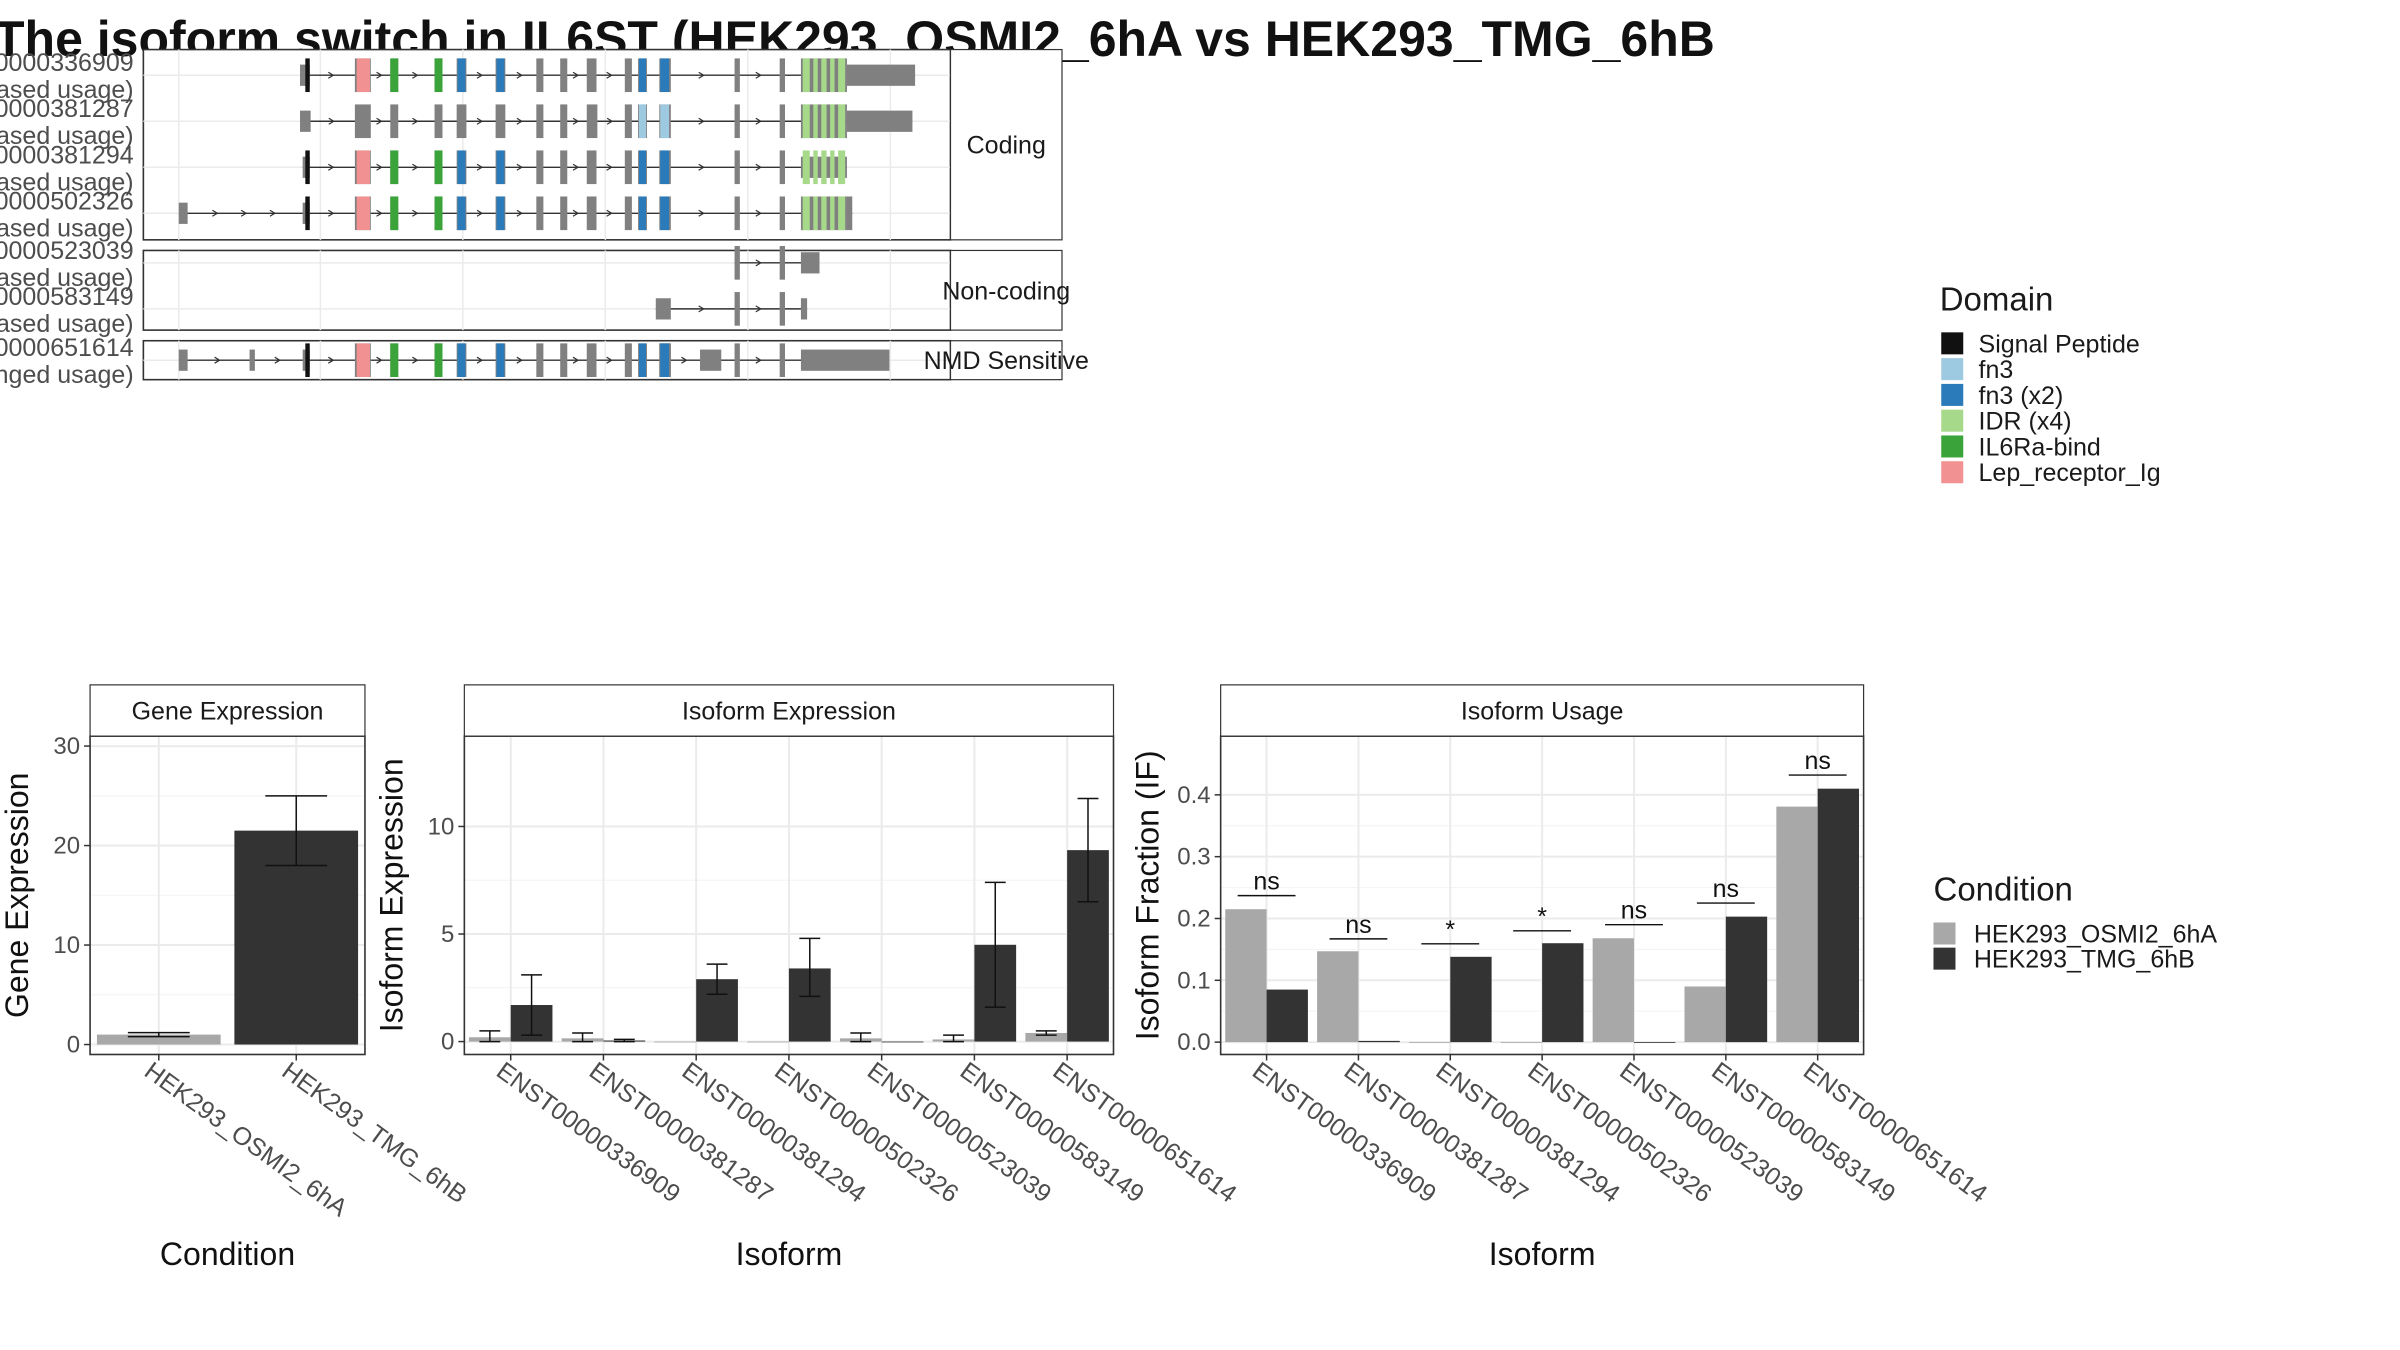 The width and height of the screenshot is (2400, 1350). Describe the element at coordinates (1952, 343) in the screenshot. I see `domain-legend-swatch` at that location.